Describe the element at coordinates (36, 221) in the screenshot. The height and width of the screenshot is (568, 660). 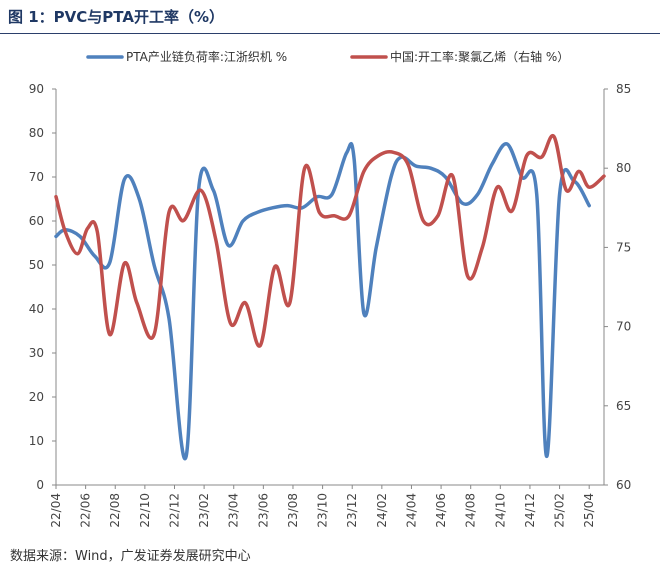
I see `left-tick-label: 60` at that location.